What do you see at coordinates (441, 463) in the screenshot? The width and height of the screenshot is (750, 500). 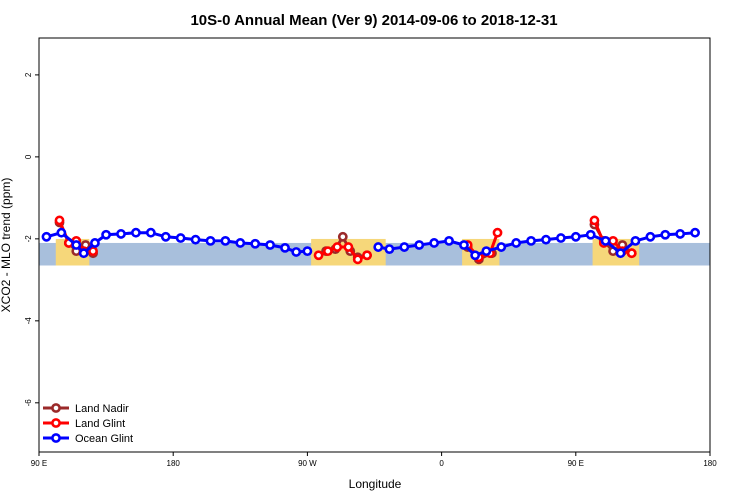 I see `x-tick-label: 0` at bounding box center [441, 463].